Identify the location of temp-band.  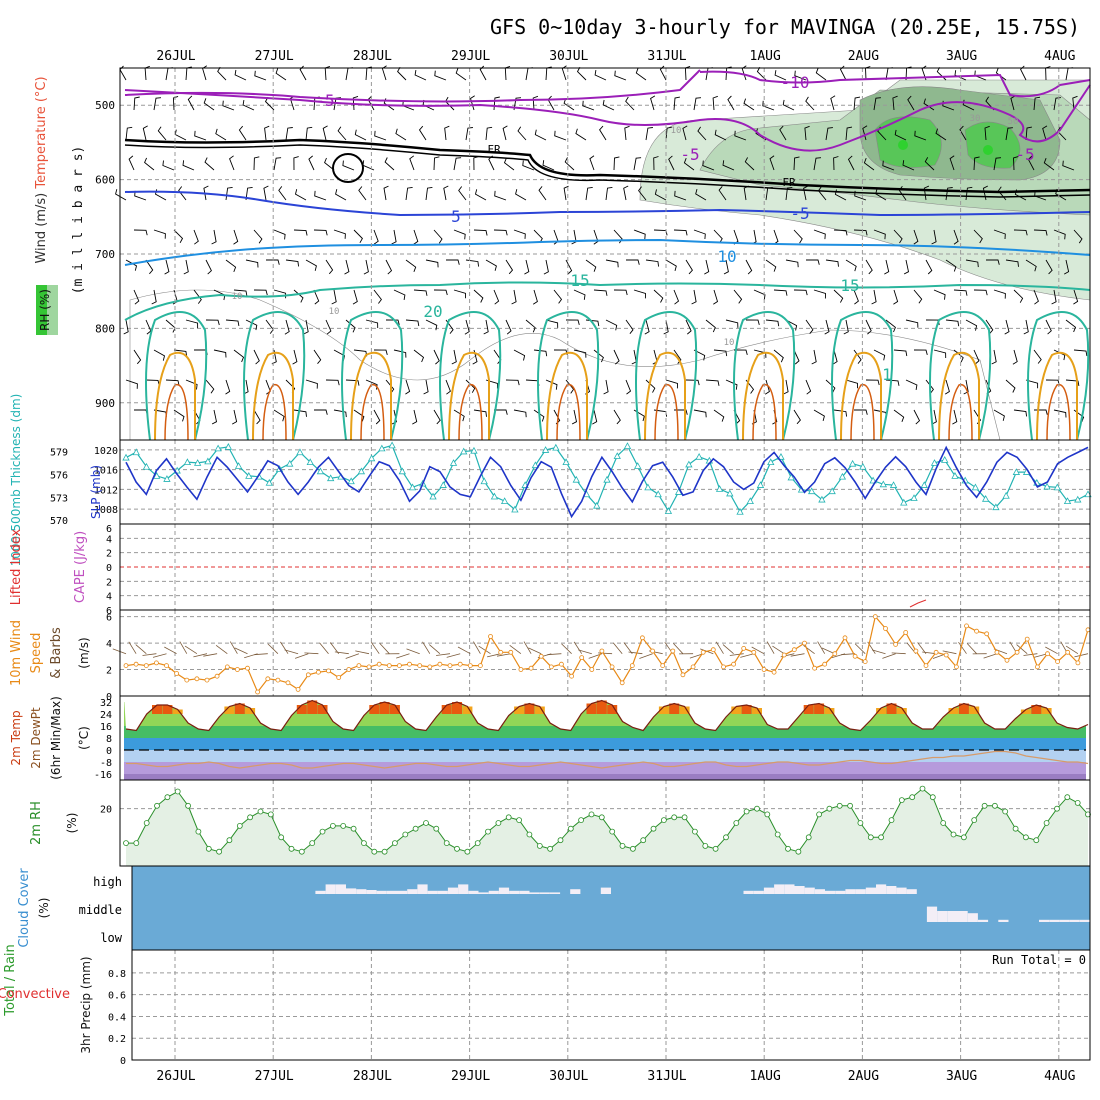
(605, 777).